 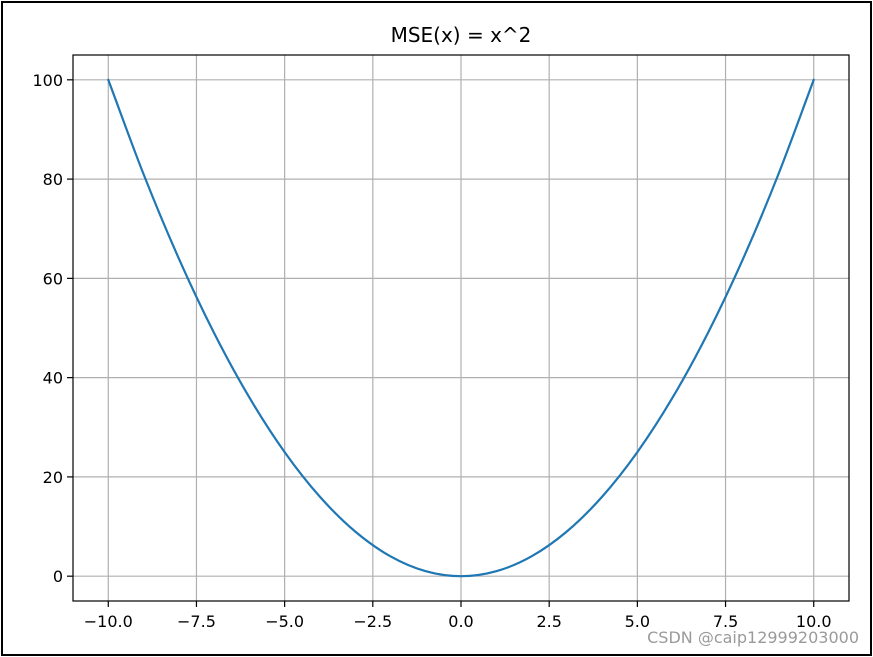 What do you see at coordinates (548, 621) in the screenshot?
I see `x-tick-label: 2.5` at bounding box center [548, 621].